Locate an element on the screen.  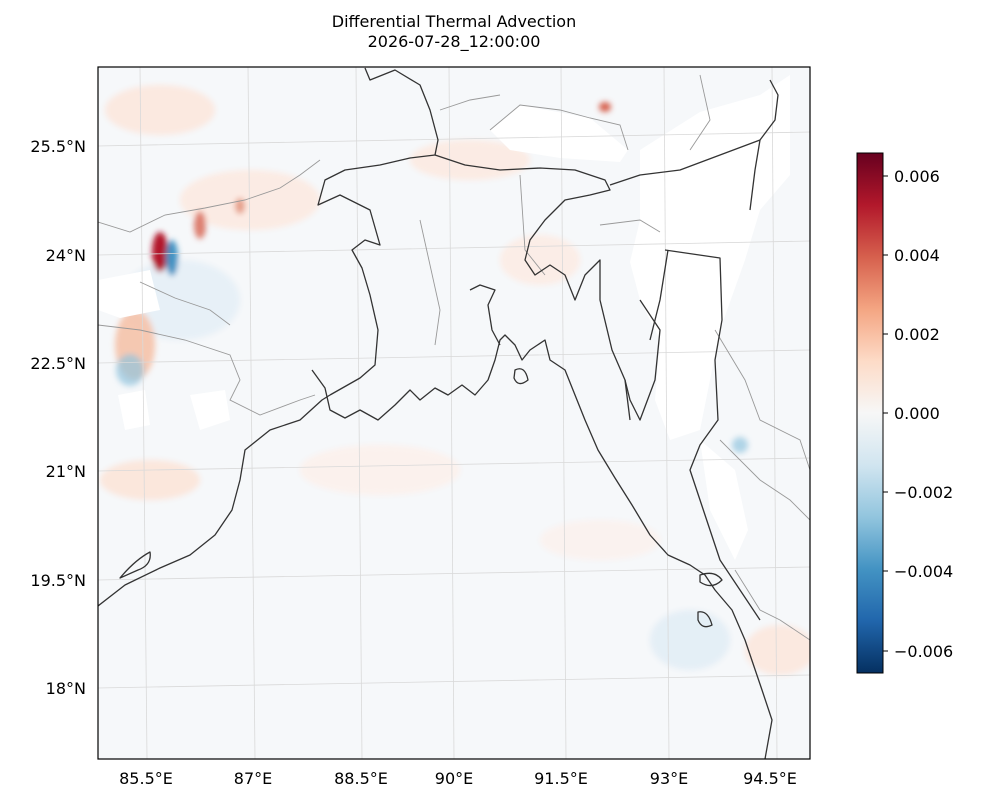
latitude-labels: 25.5°N 24°N 22.5°N 21°N 19.5°N 18°N is located at coordinates (58, 417).